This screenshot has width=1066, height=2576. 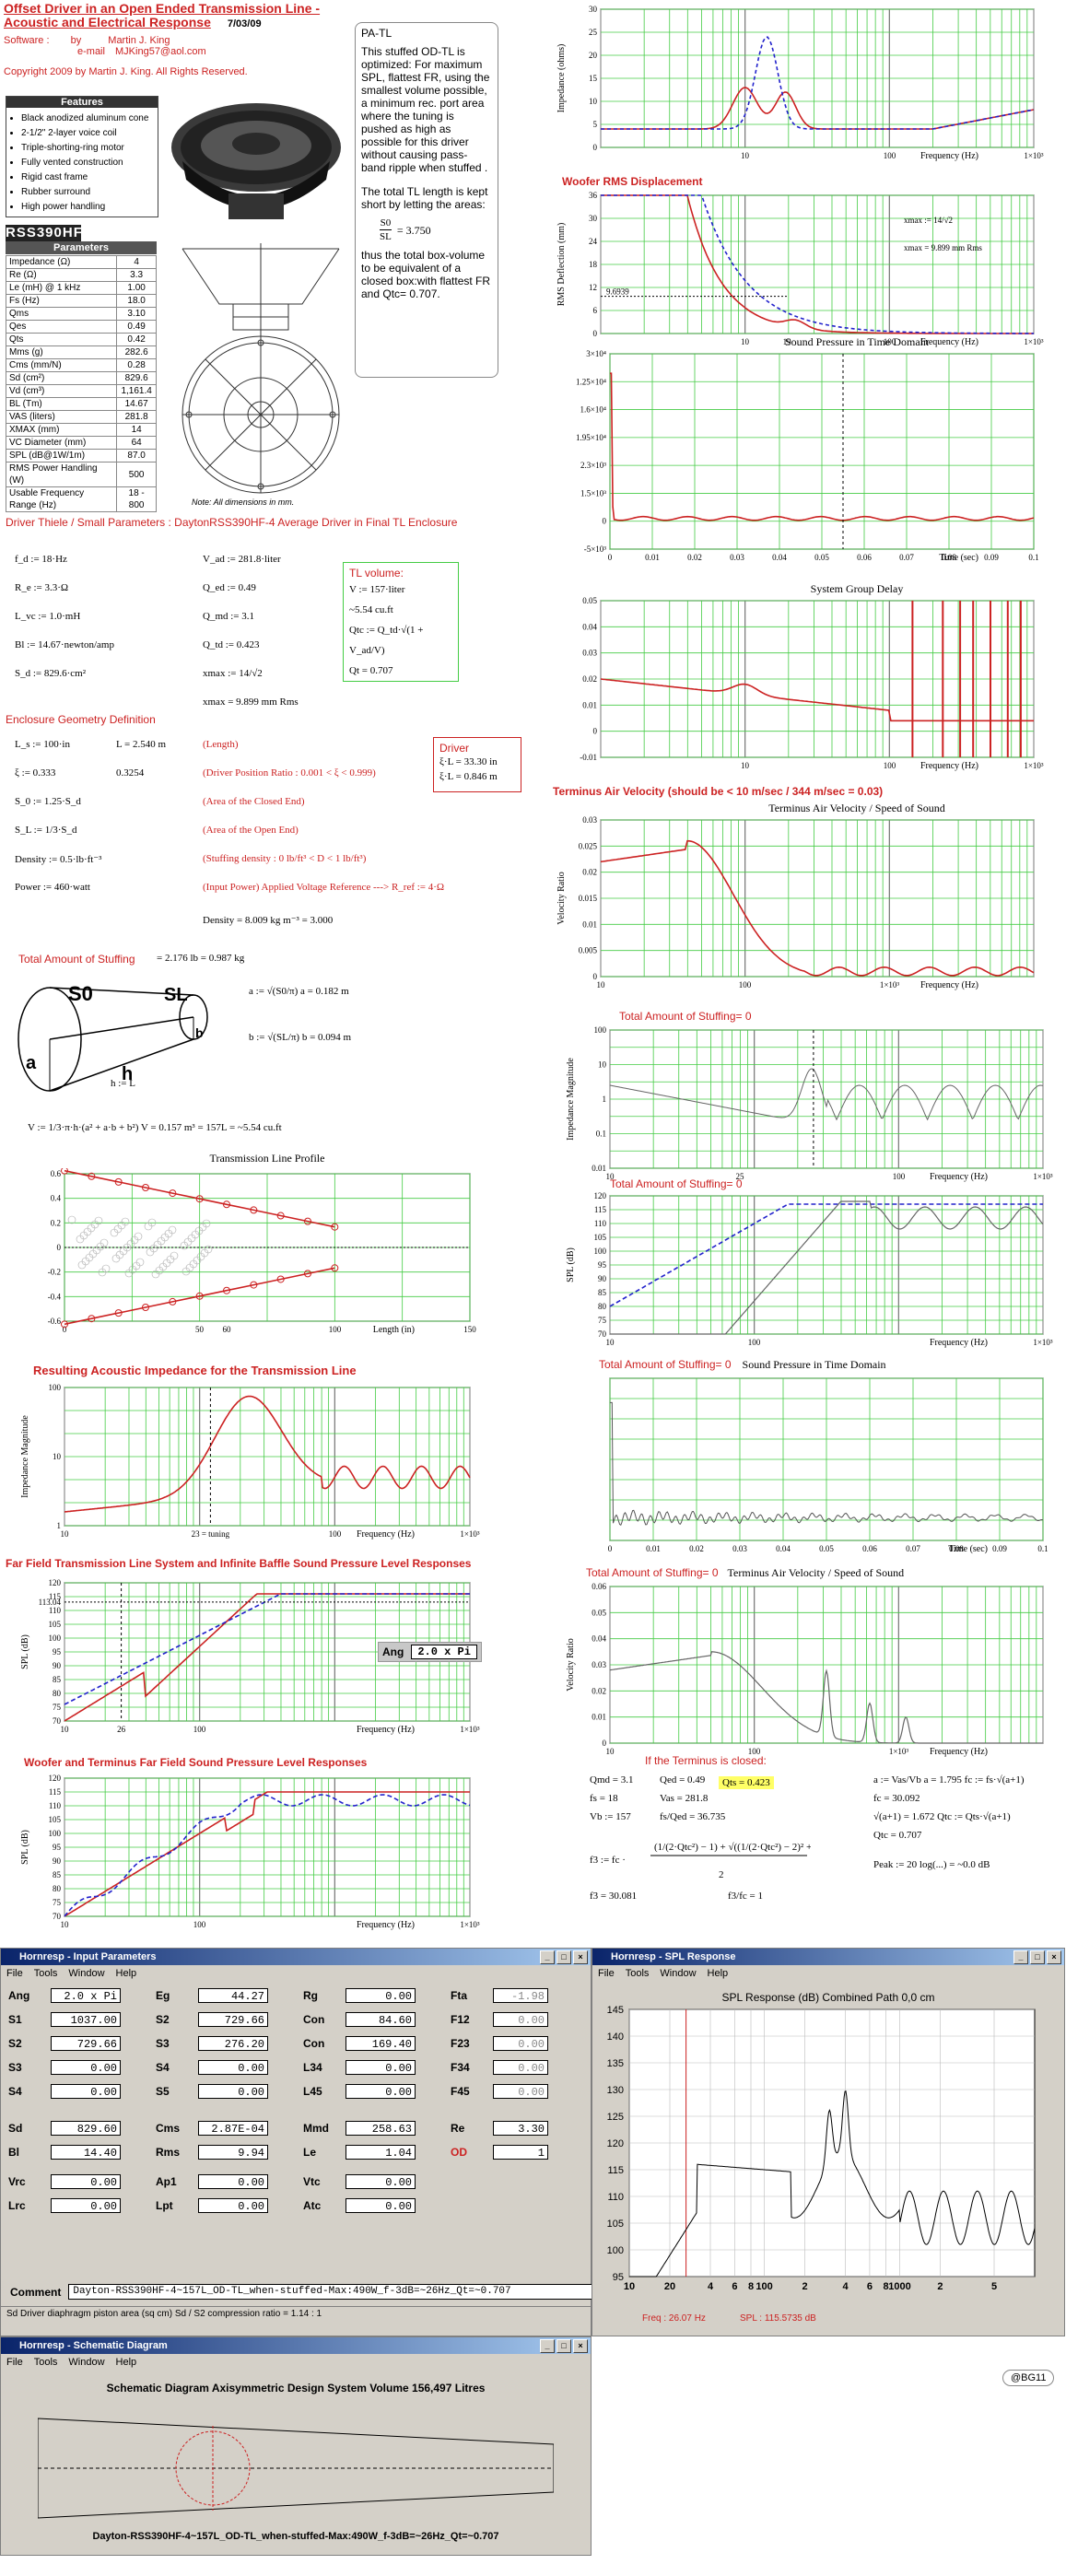 I want to click on param-field-le: 1.04, so click(x=381, y=2152).